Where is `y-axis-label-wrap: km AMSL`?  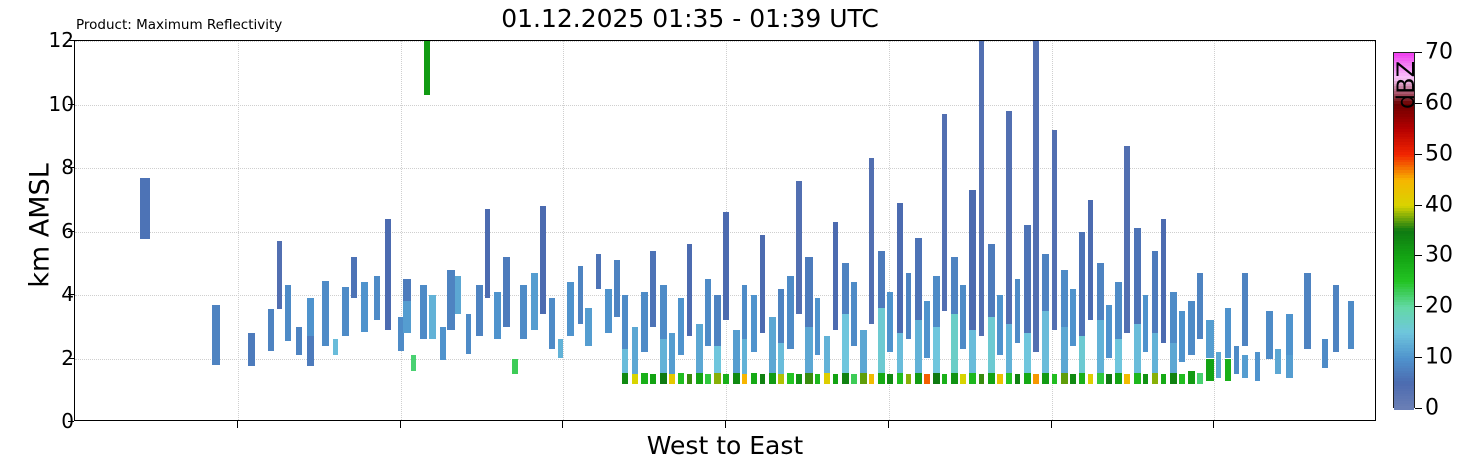
y-axis-label-wrap: km AMSL is located at coordinates (33, 230).